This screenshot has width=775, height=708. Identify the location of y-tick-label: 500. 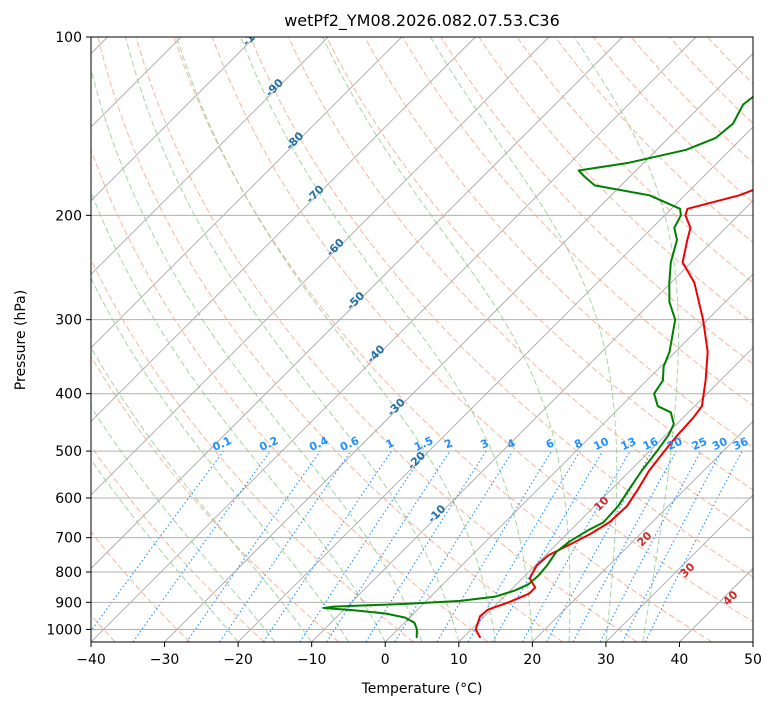
(68, 452).